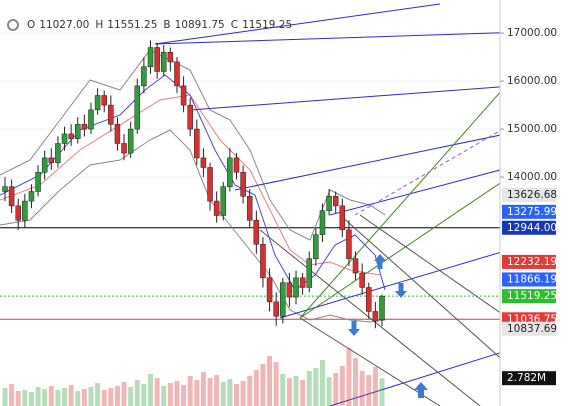  What do you see at coordinates (99, 25) in the screenshot?
I see `header-key: H` at bounding box center [99, 25].